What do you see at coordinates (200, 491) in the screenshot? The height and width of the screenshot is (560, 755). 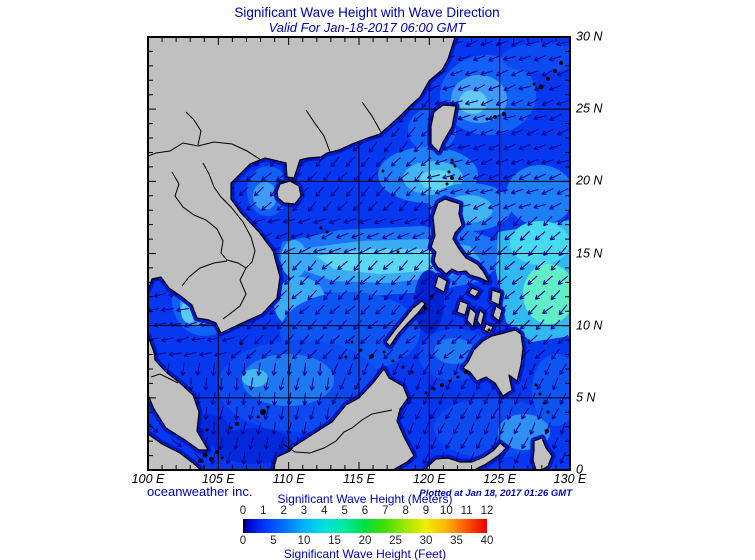 I see `credit-text: oceanweather inc.` at bounding box center [200, 491].